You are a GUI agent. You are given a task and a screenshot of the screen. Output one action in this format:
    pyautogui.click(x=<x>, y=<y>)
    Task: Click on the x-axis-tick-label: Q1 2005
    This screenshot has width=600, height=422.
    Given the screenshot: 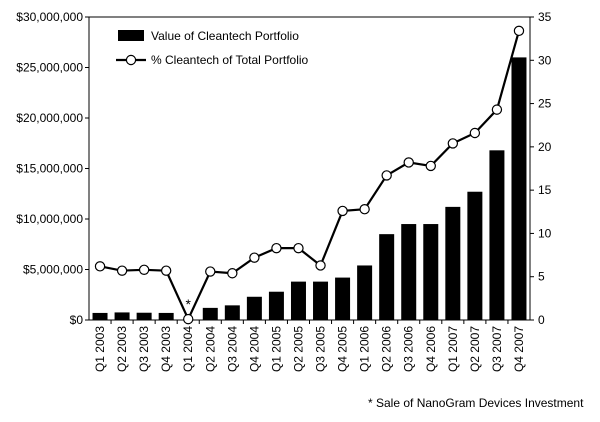 What is the action you would take?
    pyautogui.click(x=276, y=349)
    